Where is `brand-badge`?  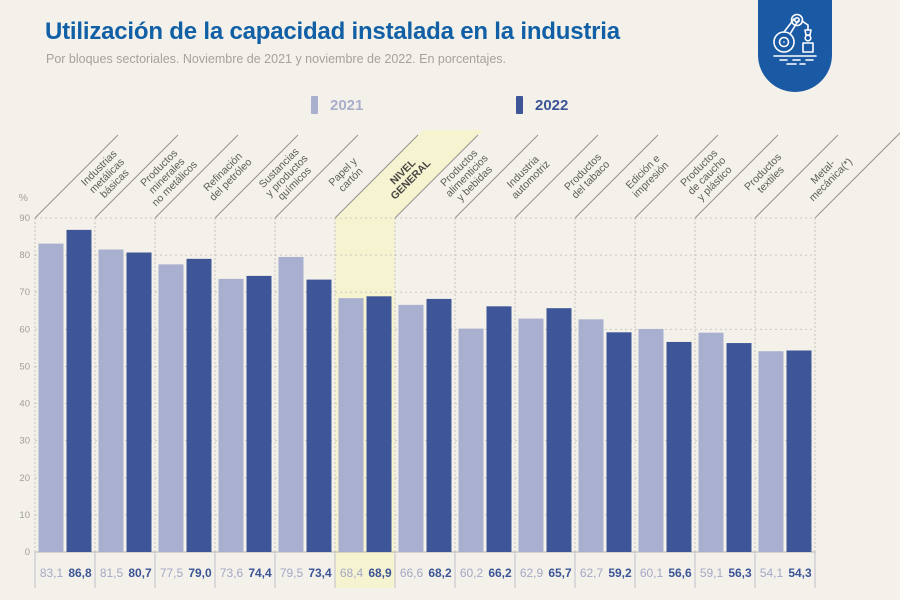
brand-badge is located at coordinates (795, 46).